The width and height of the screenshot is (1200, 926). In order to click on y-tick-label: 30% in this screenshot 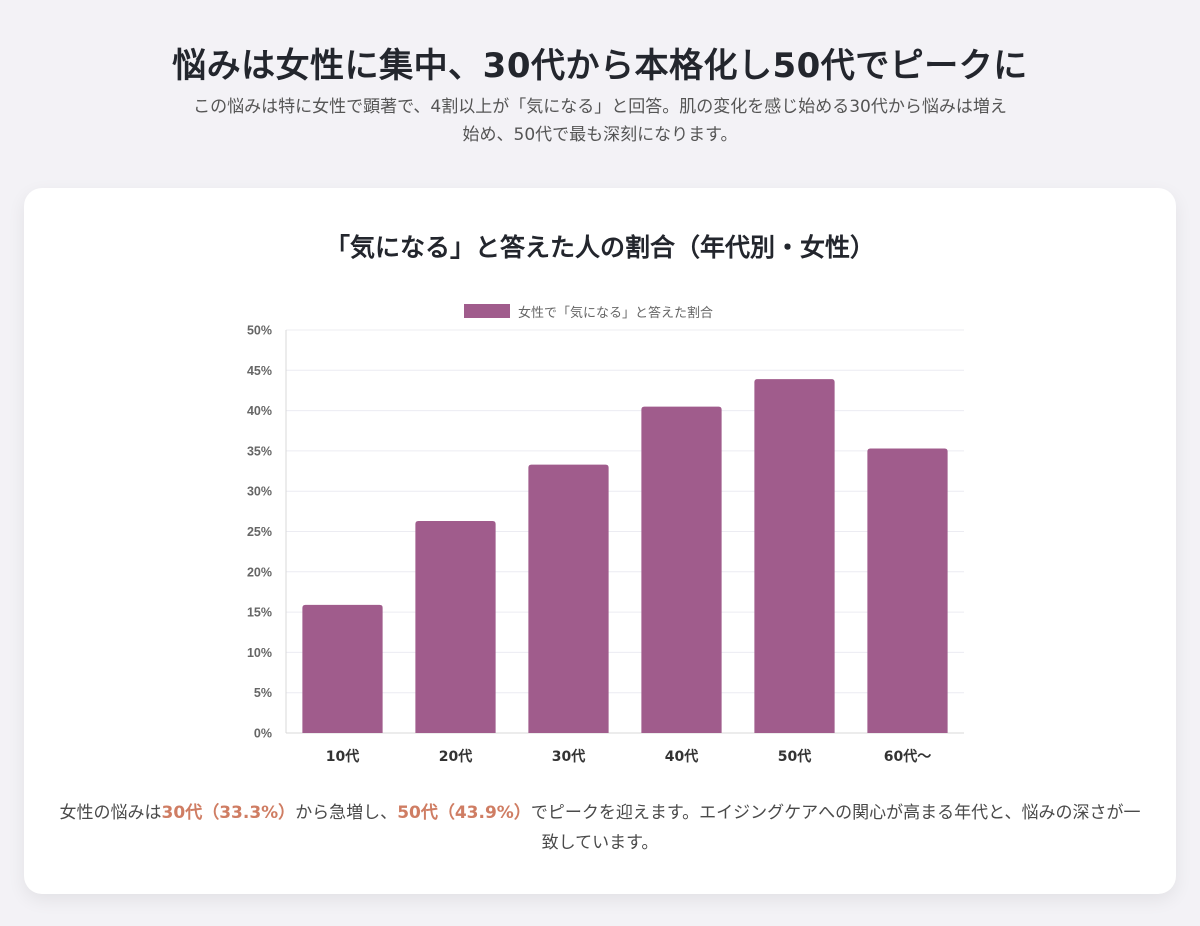, I will do `click(259, 492)`.